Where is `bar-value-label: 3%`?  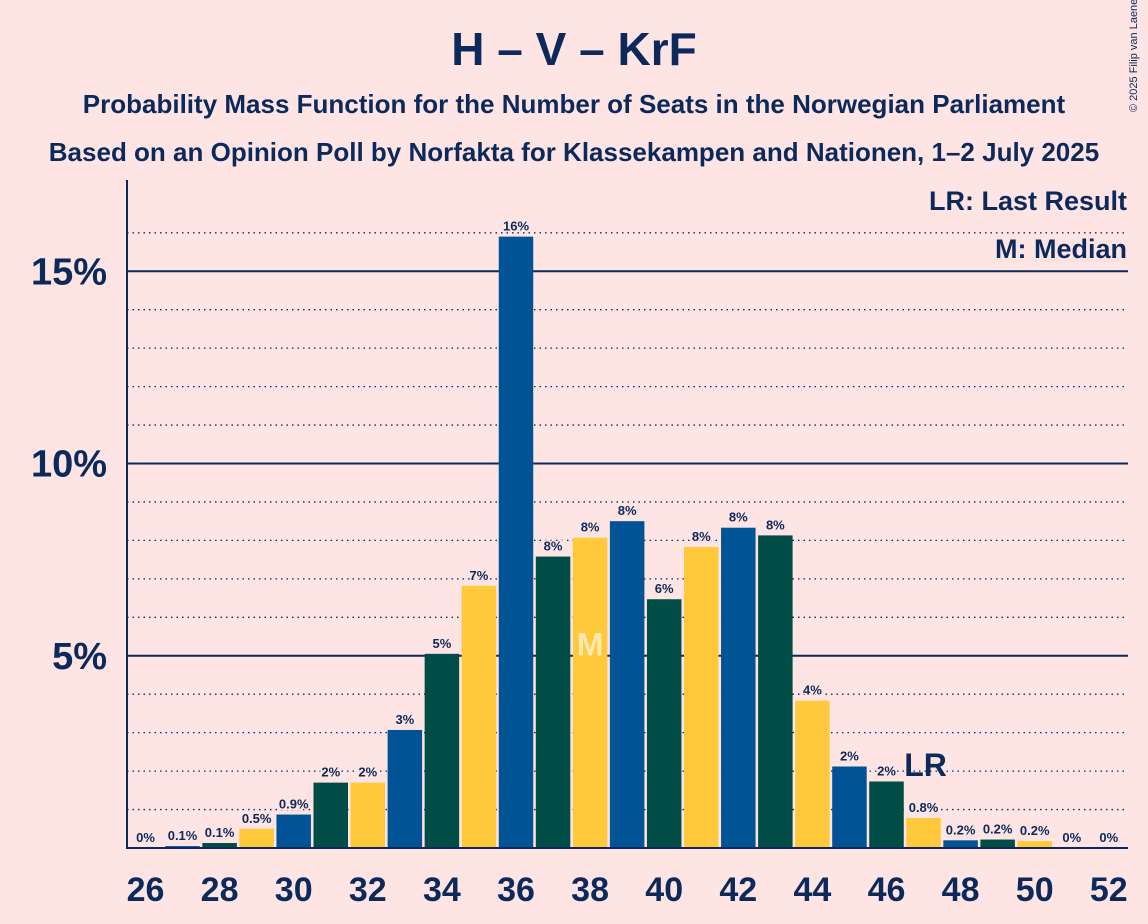 bar-value-label: 3% is located at coordinates (404, 719).